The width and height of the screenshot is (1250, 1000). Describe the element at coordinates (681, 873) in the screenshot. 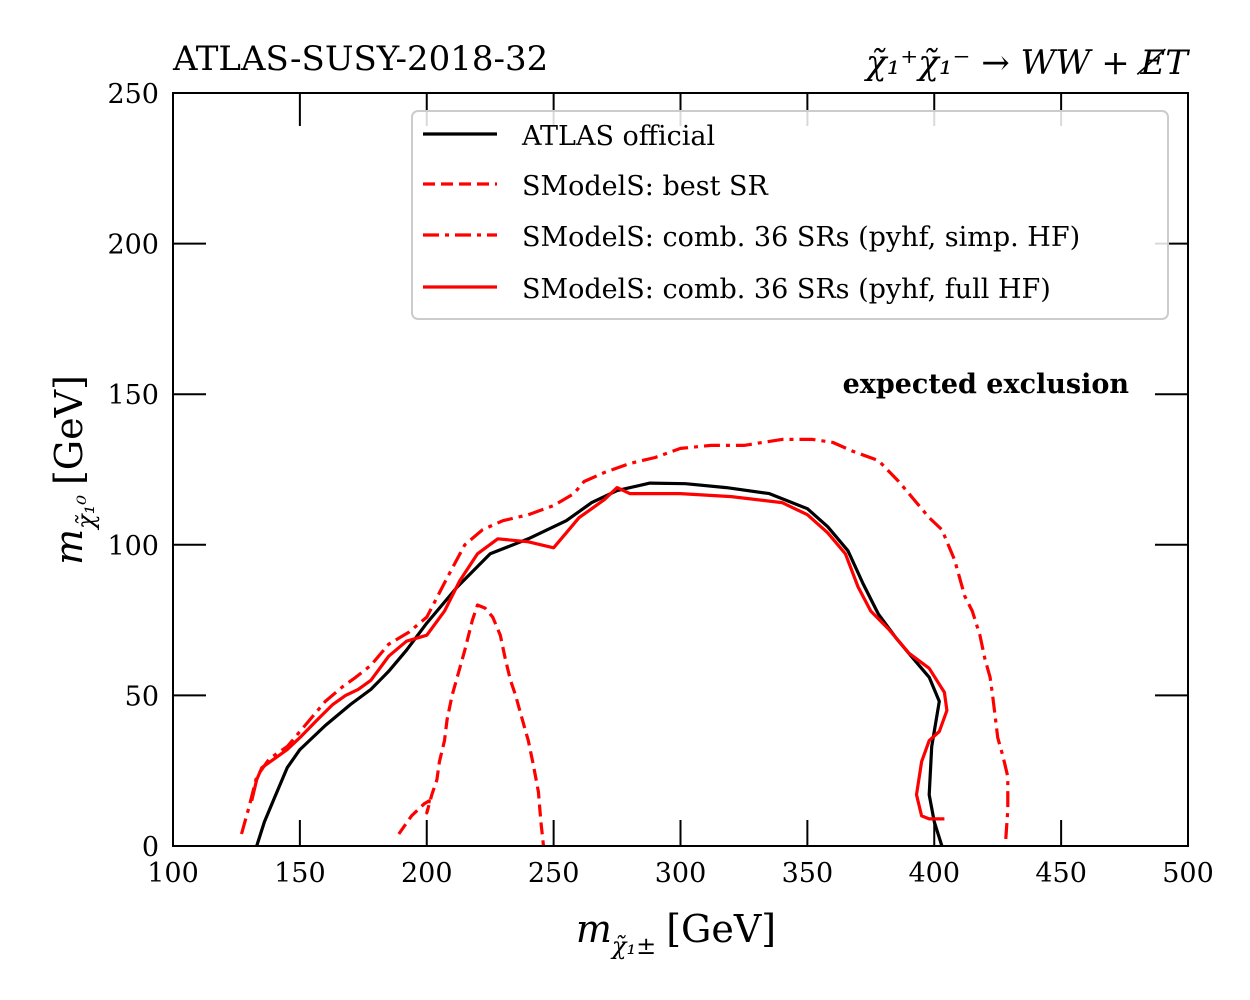

I see `x-tick-label-4: 300` at that location.